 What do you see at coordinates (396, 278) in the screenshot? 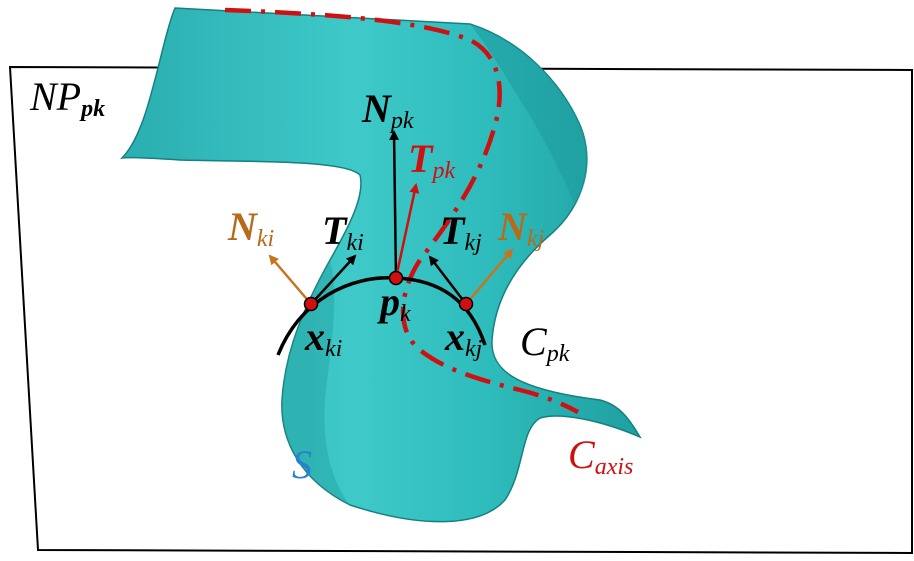
I see `point-p-k` at bounding box center [396, 278].